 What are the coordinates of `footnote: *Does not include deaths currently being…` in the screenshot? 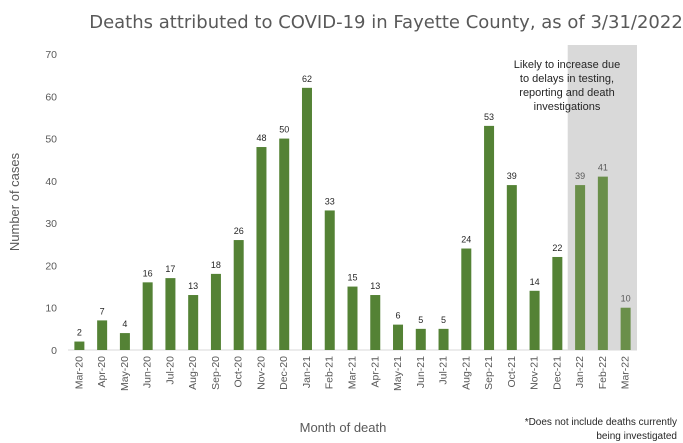 It's located at (601, 429).